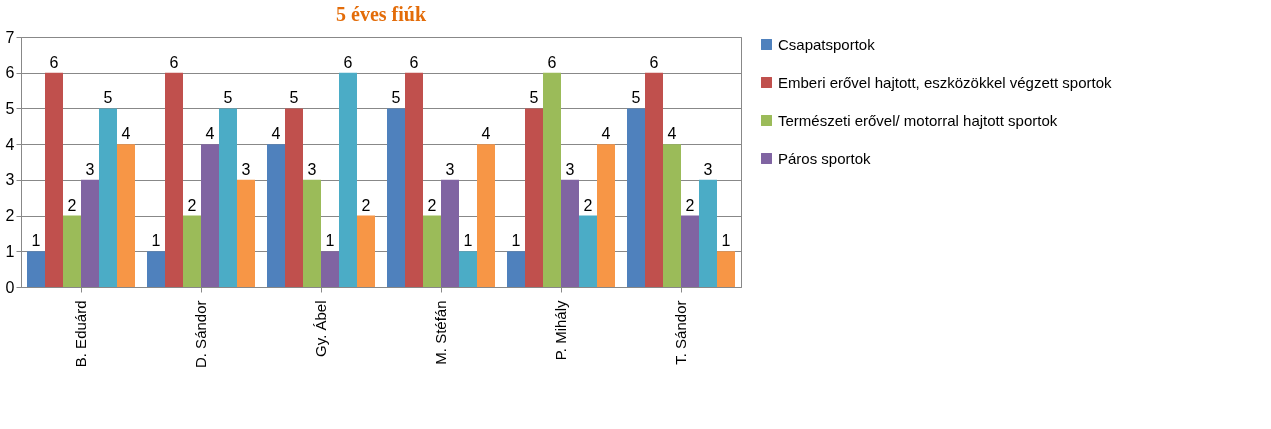 This screenshot has width=1271, height=429. What do you see at coordinates (825, 158) in the screenshot?
I see `legend-label: Páros sportok` at bounding box center [825, 158].